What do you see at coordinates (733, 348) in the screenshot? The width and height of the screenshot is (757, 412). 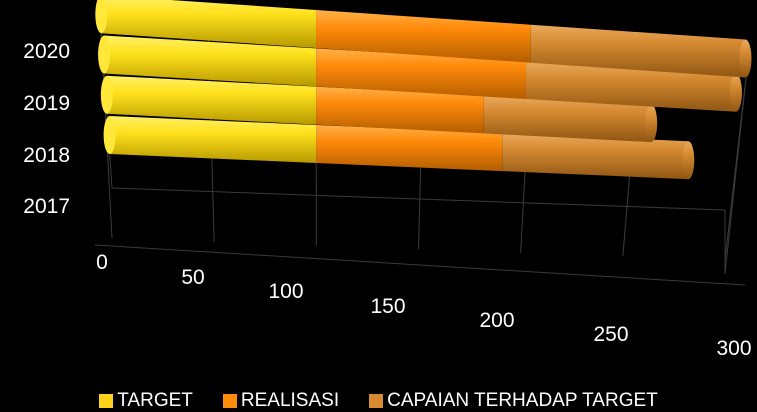 I see `x-tick-label-300: 300` at bounding box center [733, 348].